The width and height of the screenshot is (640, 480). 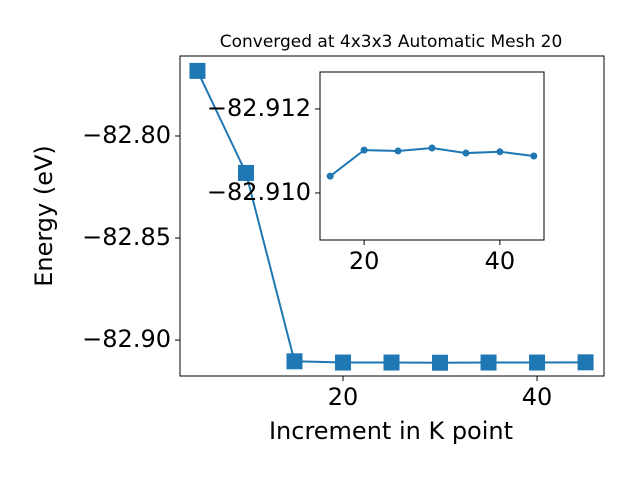 I want to click on chart-title: Converged at 4x3x3 Automatic Mesh 20, so click(x=391, y=42).